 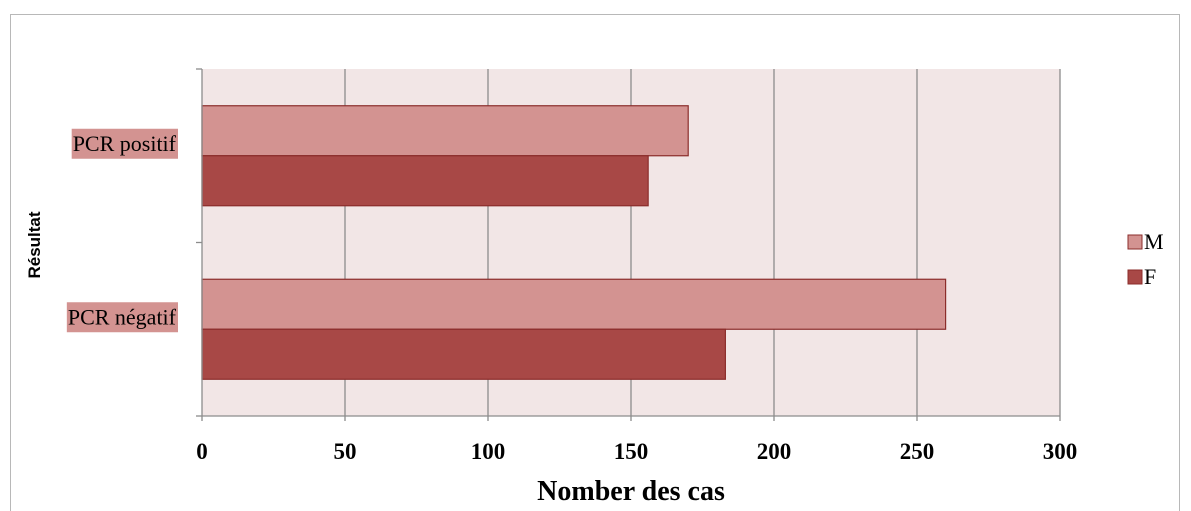 I want to click on legend: MF, so click(x=1145, y=259).